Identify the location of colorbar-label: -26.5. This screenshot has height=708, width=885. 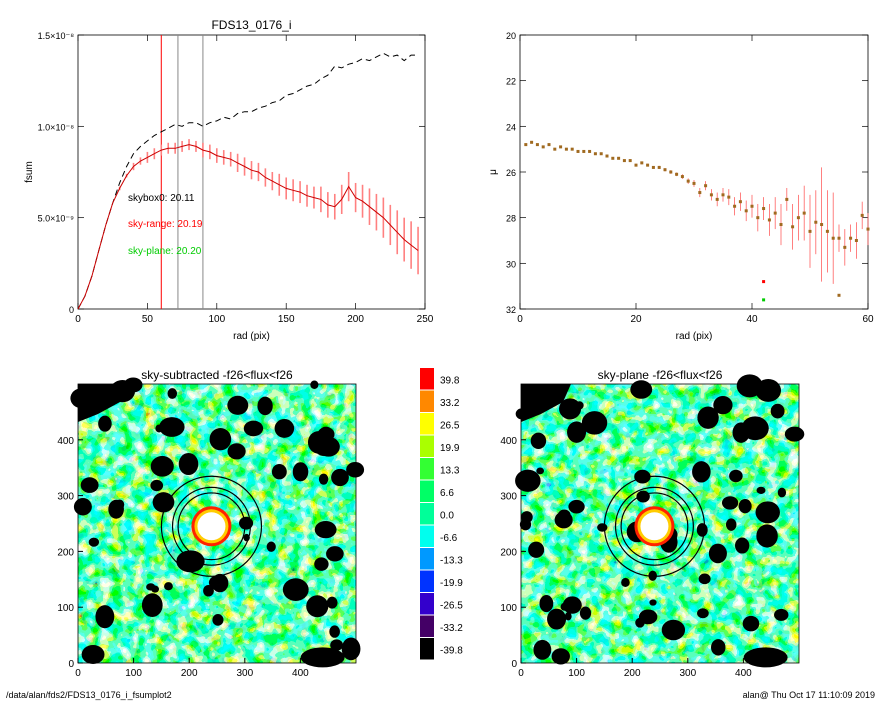
(451, 605).